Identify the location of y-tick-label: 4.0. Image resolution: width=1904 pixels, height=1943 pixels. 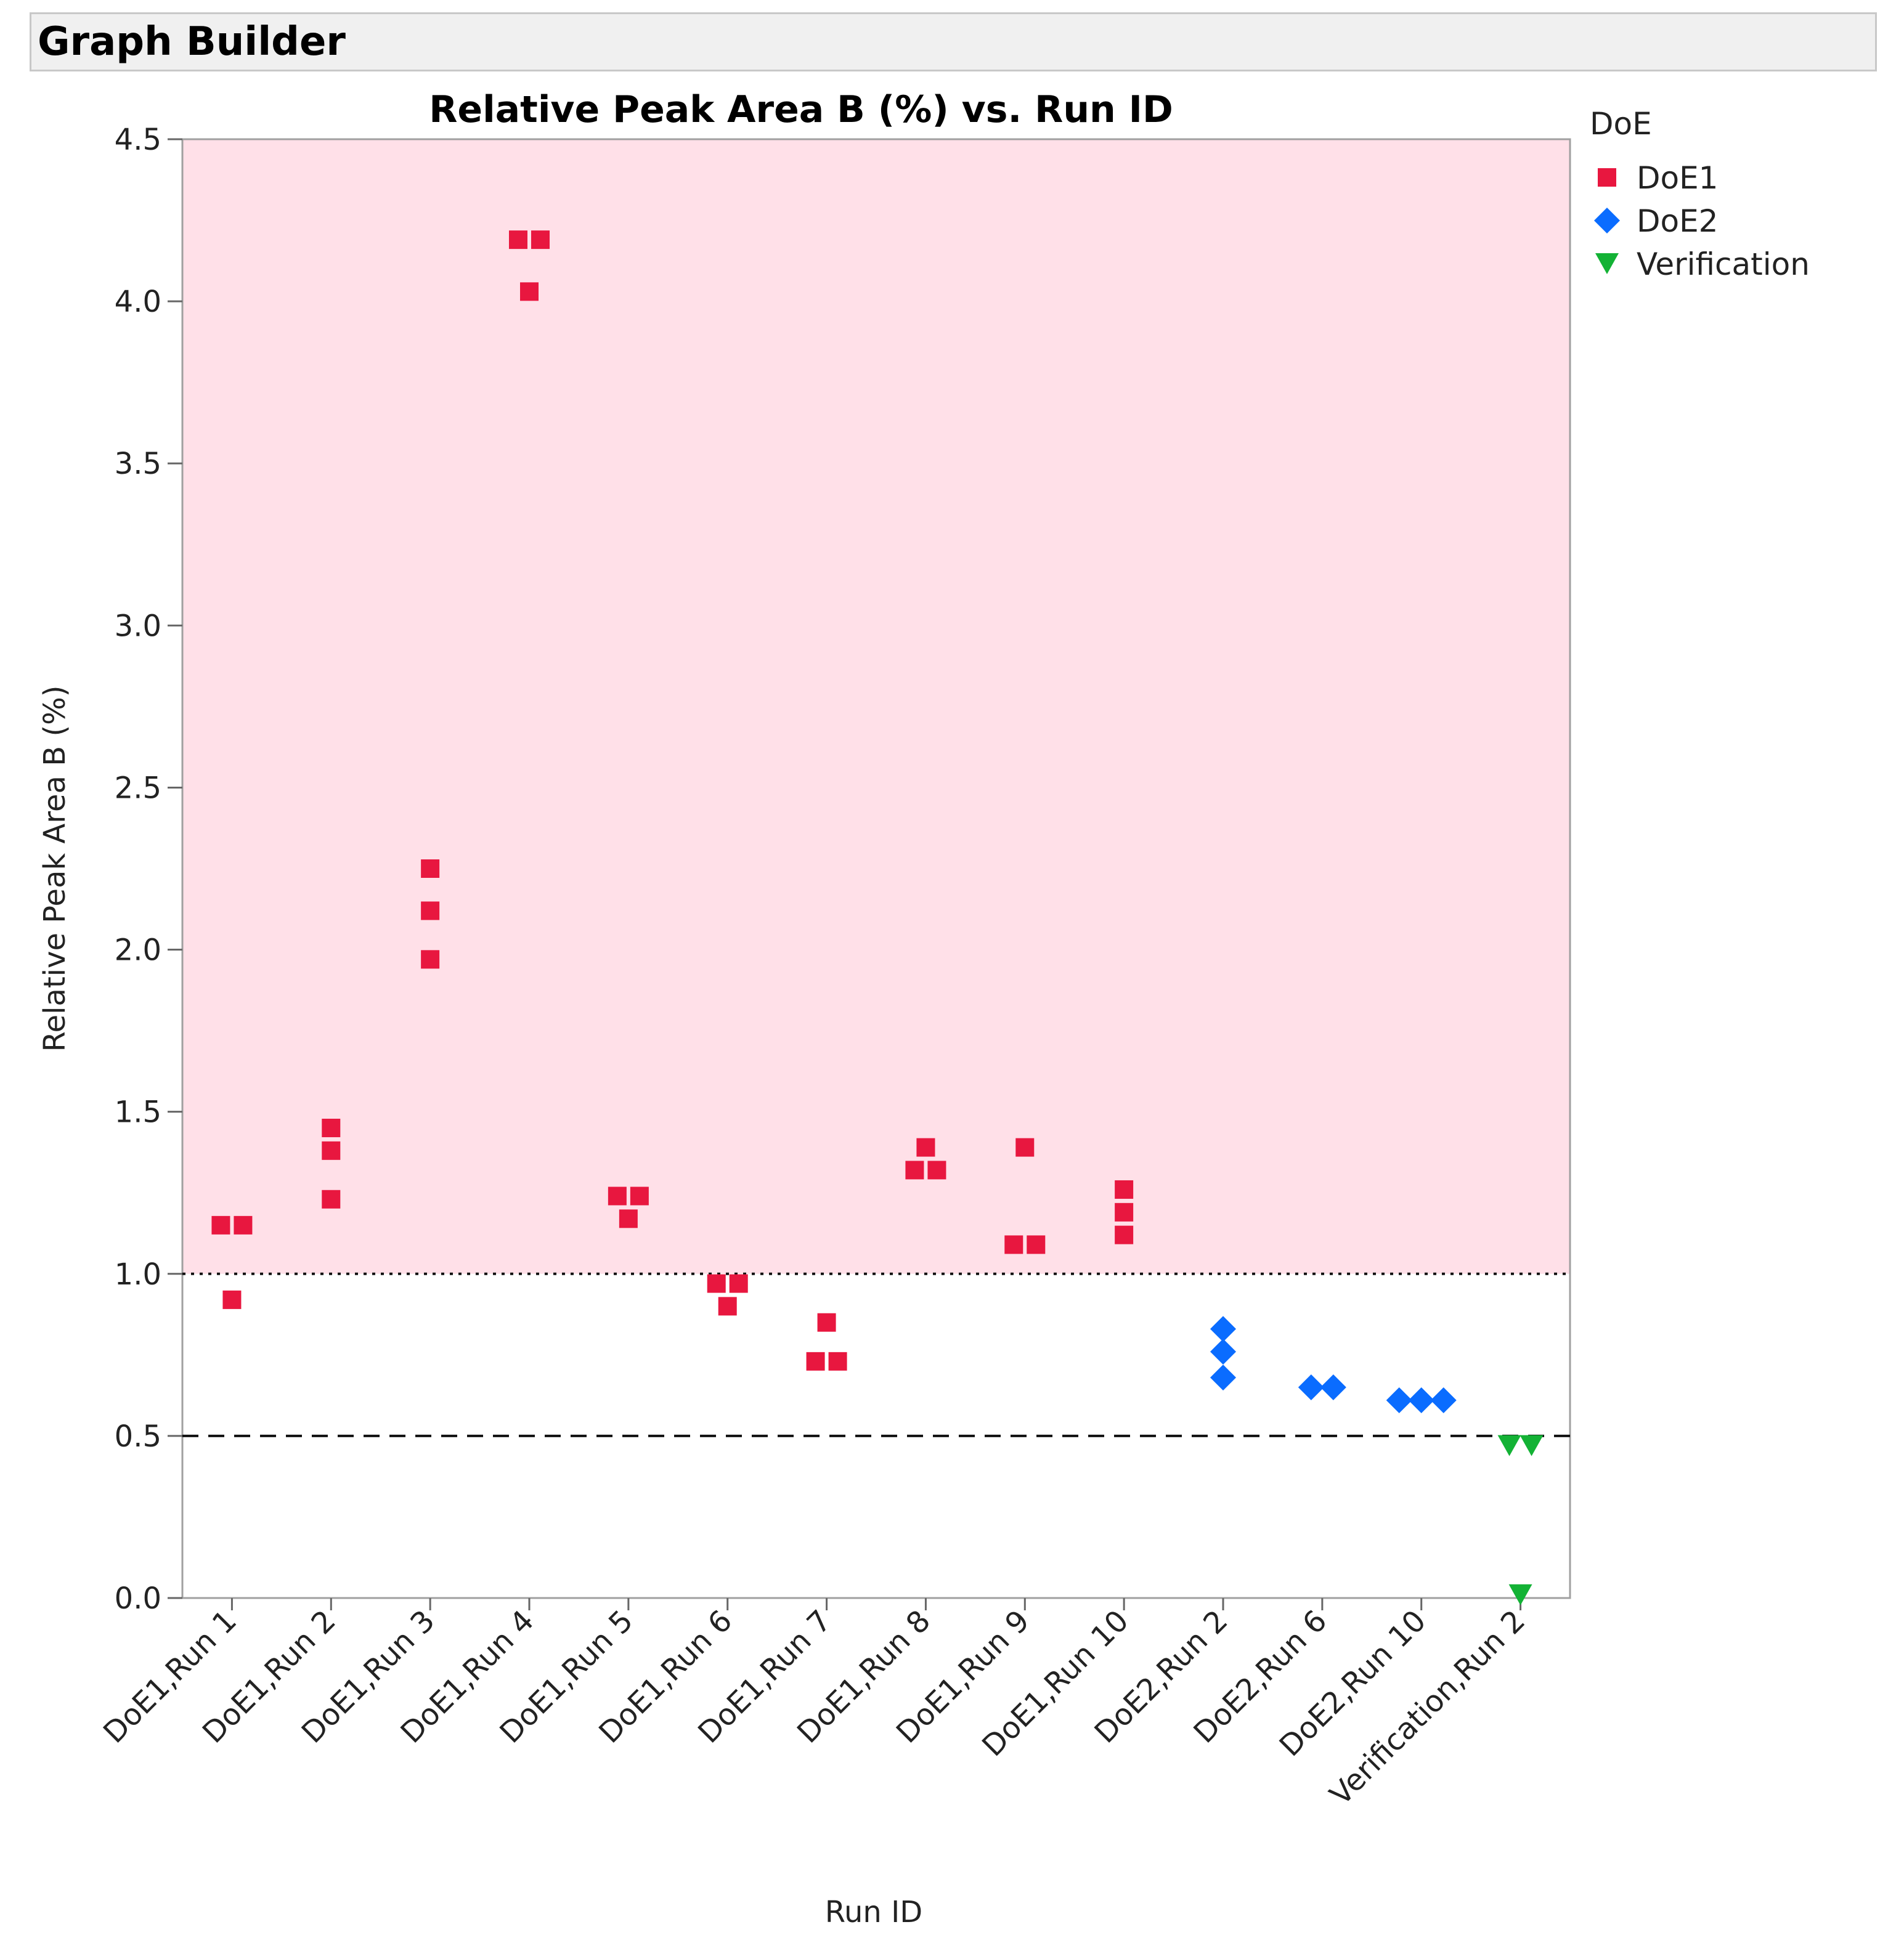
(138, 302).